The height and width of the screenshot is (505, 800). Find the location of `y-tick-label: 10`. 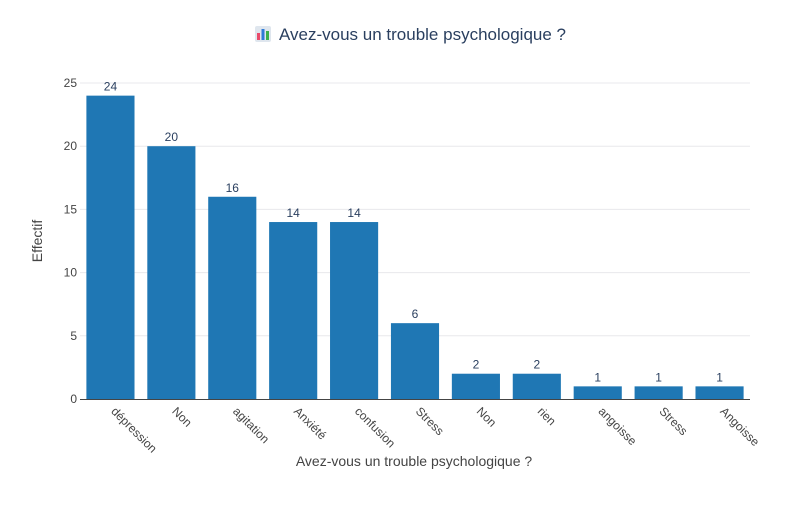

y-tick-label: 10 is located at coordinates (71, 273).